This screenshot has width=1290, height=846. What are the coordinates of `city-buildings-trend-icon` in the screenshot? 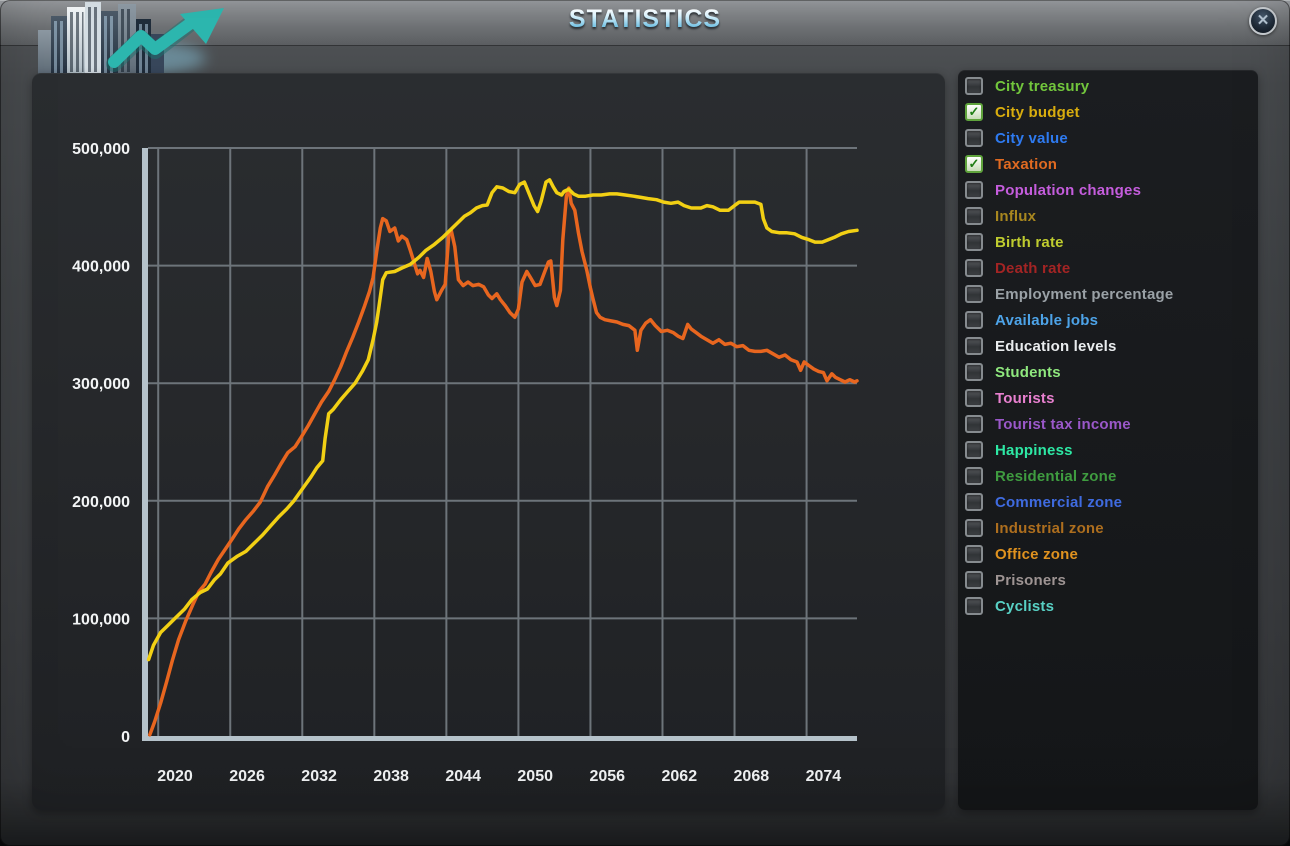 It's located at (131, 39).